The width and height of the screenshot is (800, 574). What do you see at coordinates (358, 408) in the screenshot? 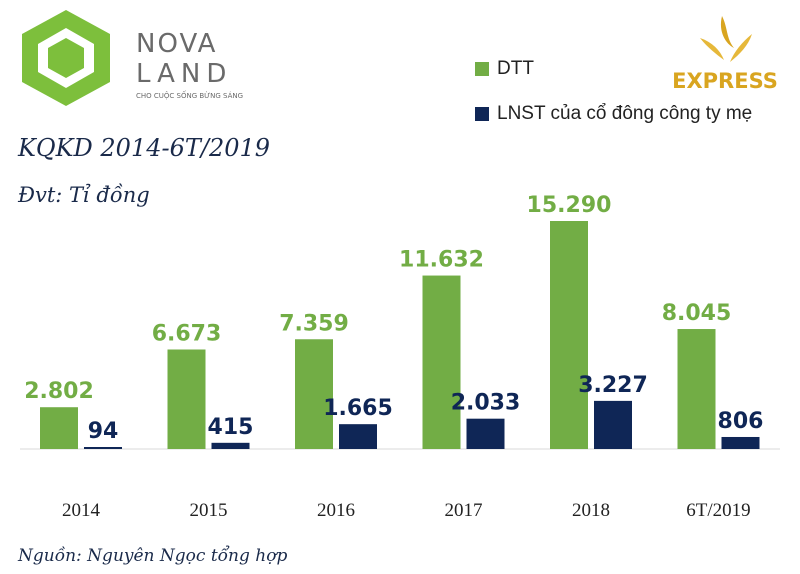
I see `data-label-lnst-2016: 1.665` at bounding box center [358, 408].